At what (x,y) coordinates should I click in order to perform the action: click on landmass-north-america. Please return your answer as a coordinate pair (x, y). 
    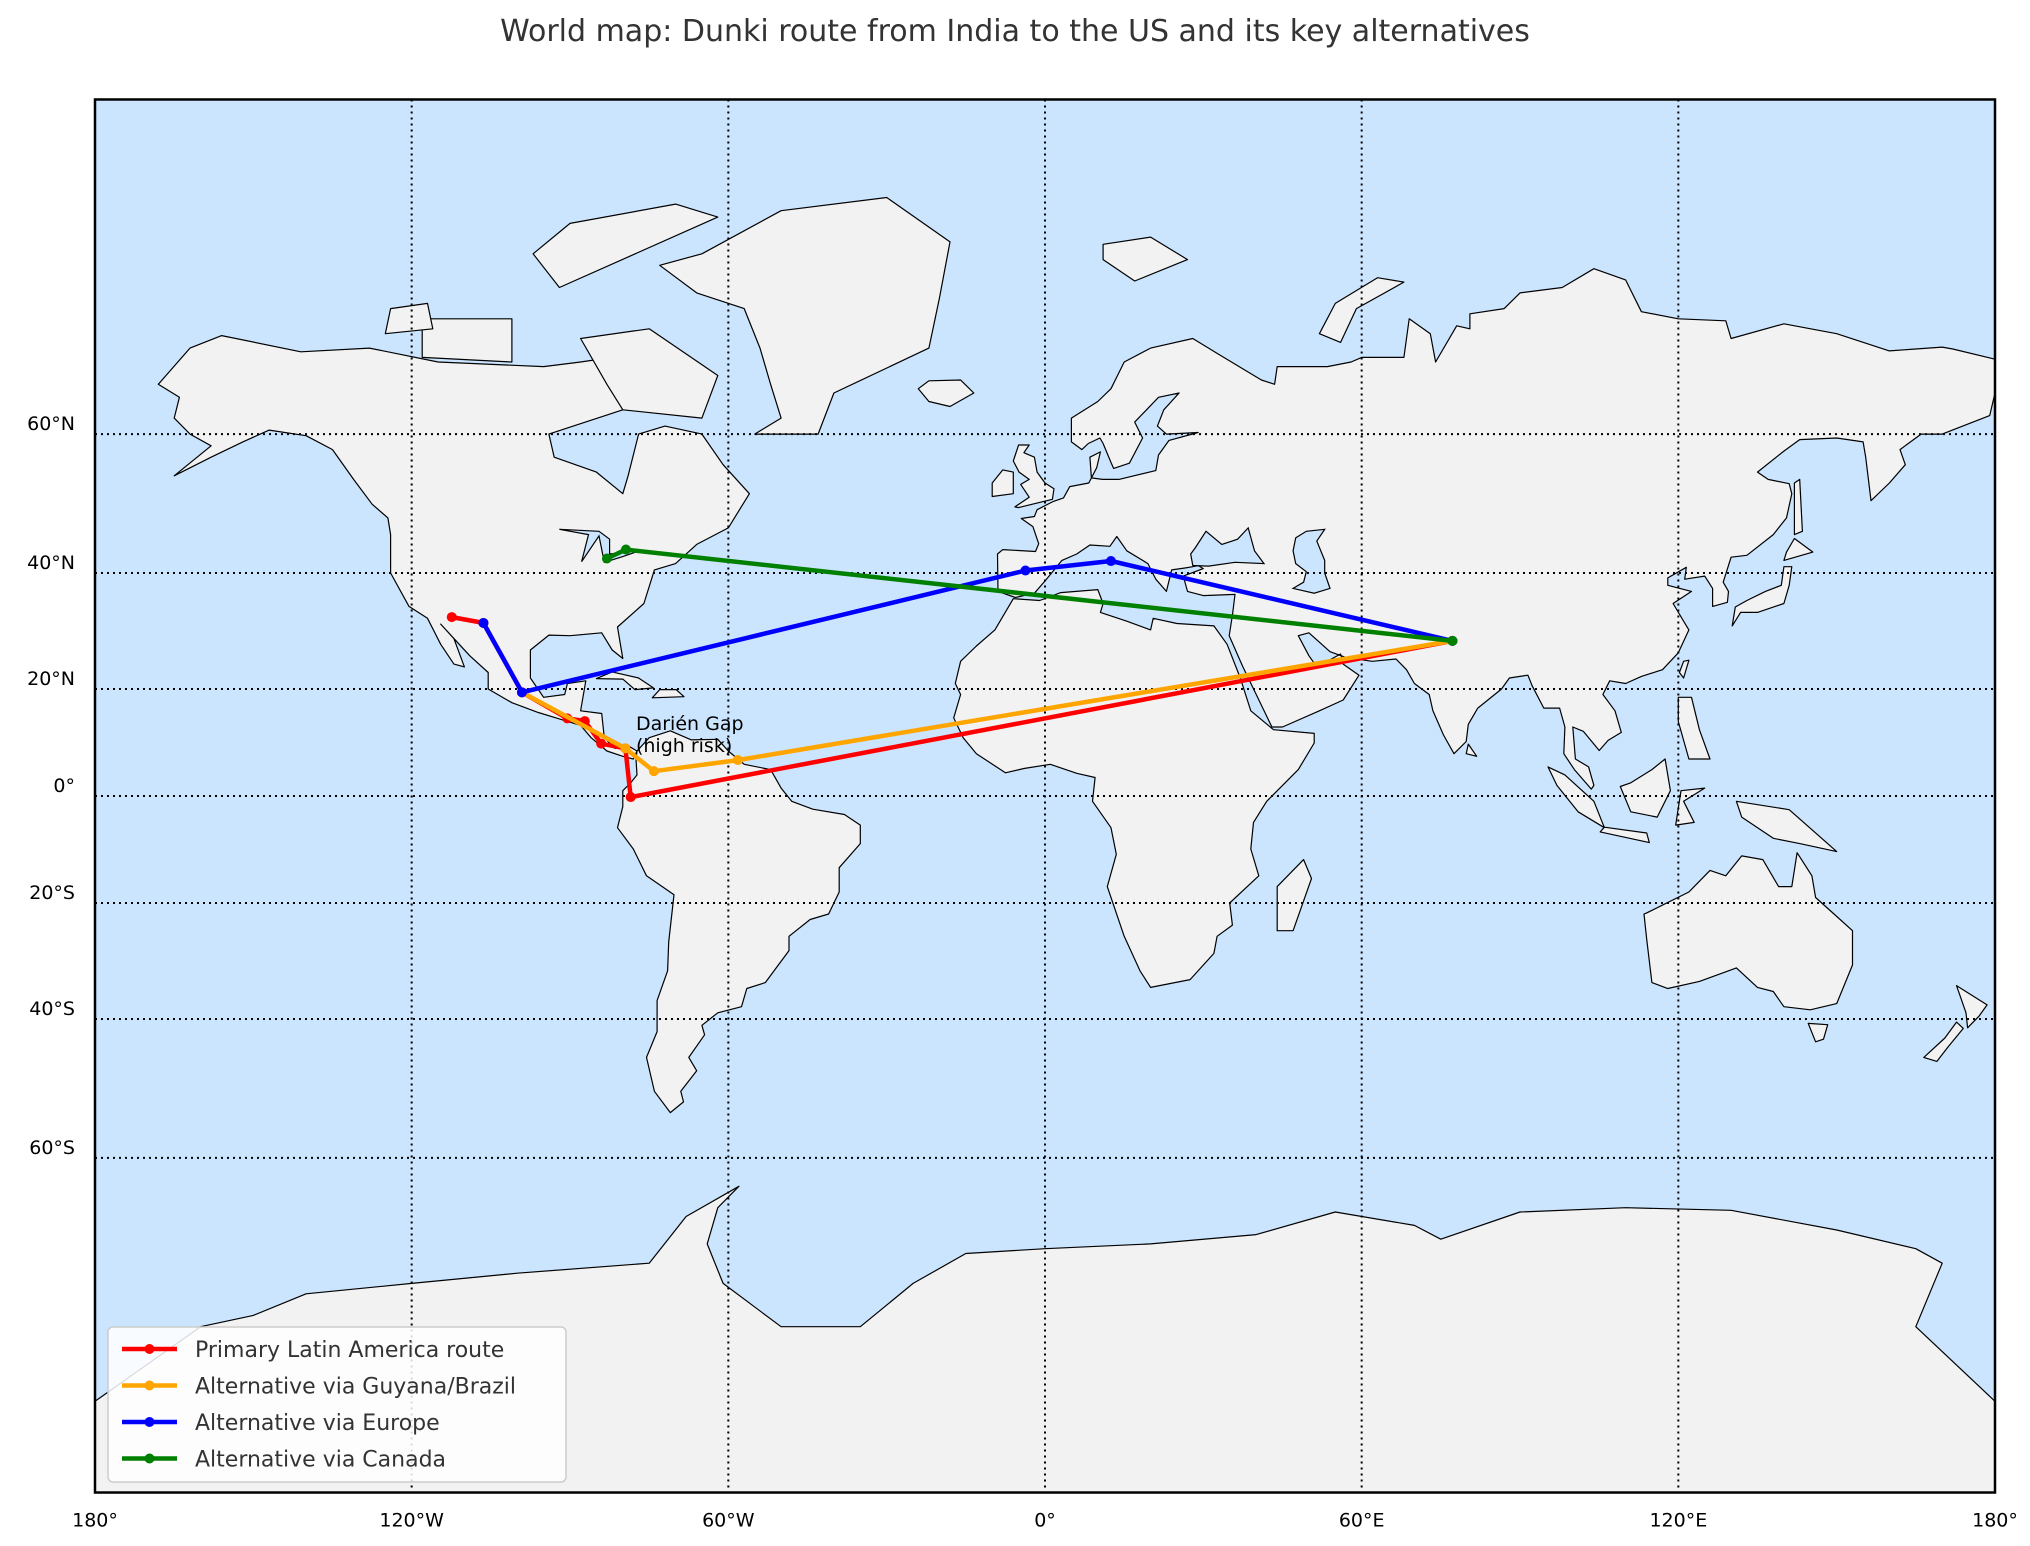
    Looking at the image, I should click on (454, 547).